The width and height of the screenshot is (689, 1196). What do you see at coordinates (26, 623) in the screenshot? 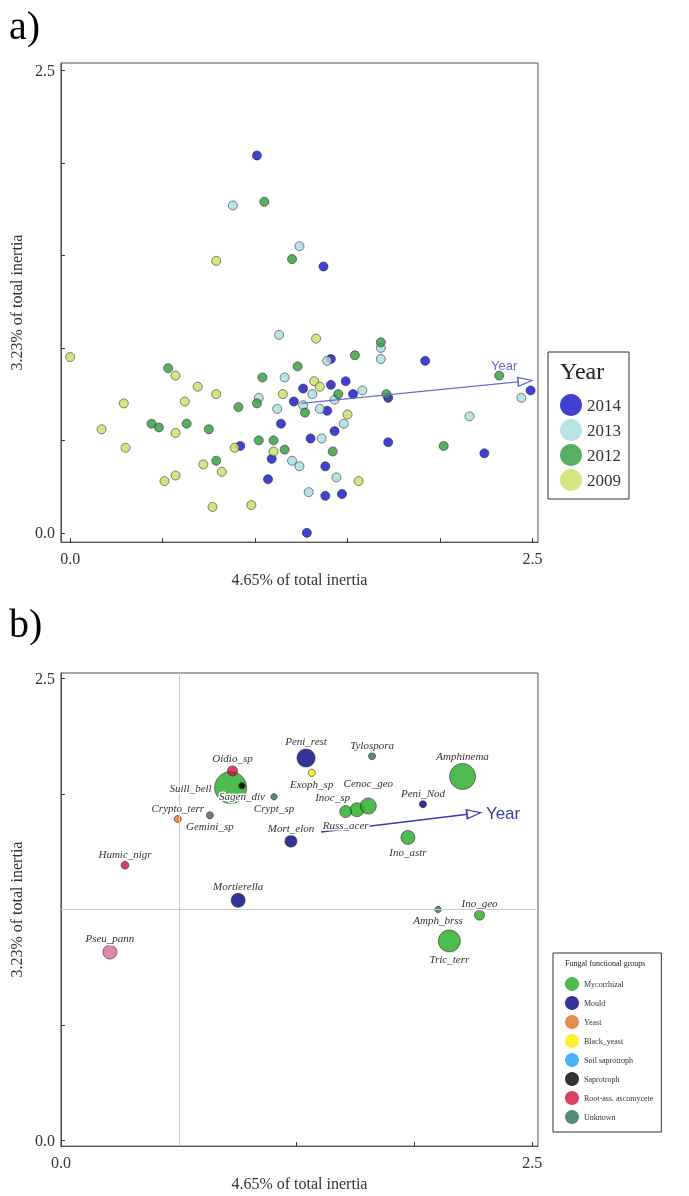
I see `chart-title: b)` at bounding box center [26, 623].